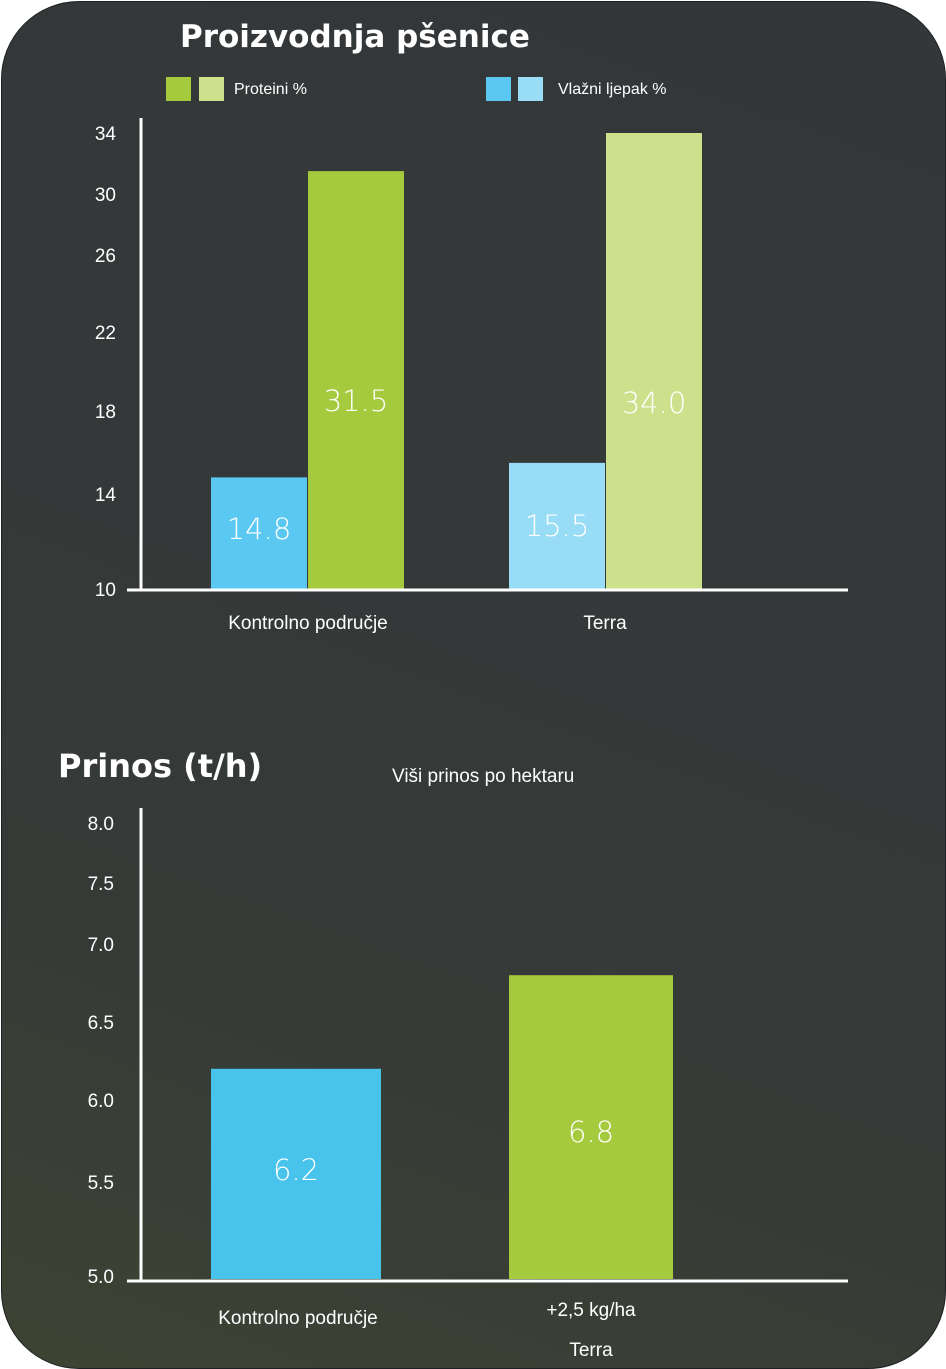  What do you see at coordinates (211, 89) in the screenshot?
I see `legend-swatch-protein-terra` at bounding box center [211, 89].